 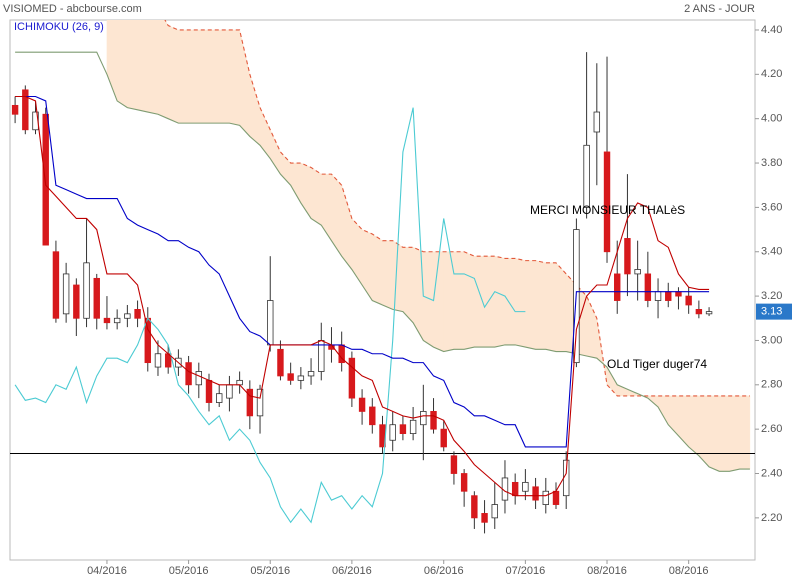 What do you see at coordinates (771, 340) in the screenshot?
I see `y-tick-label: 3.00` at bounding box center [771, 340].